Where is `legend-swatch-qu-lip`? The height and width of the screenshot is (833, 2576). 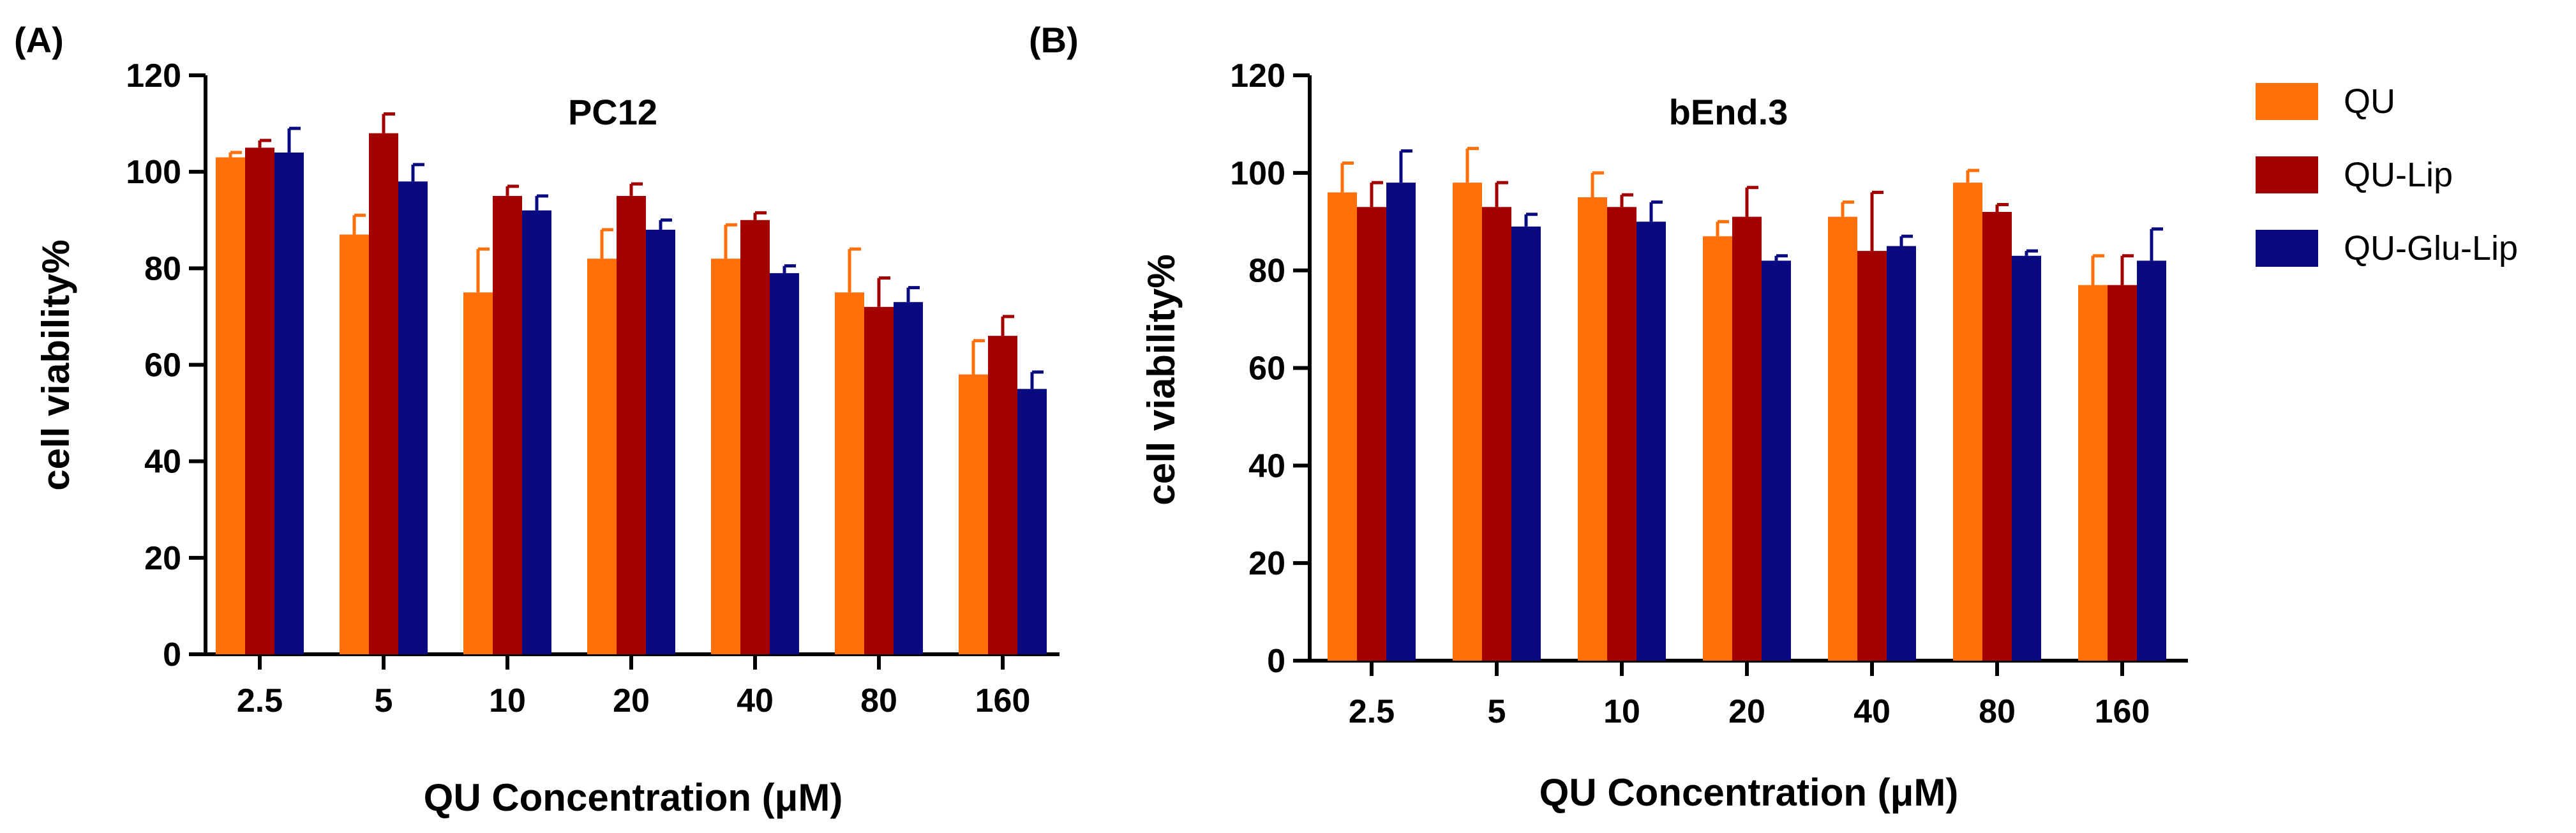 legend-swatch-qu-lip is located at coordinates (2287, 174).